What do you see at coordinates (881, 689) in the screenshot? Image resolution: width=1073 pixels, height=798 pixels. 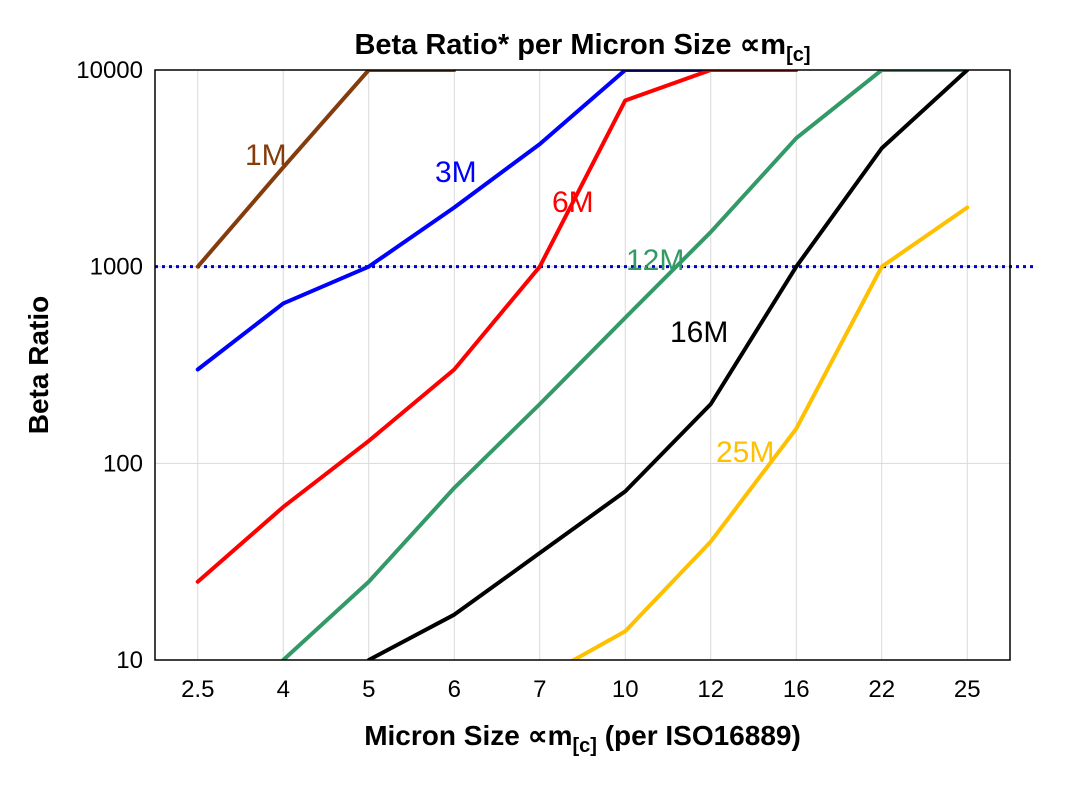 I see `x-tick-label: 22` at bounding box center [881, 689].